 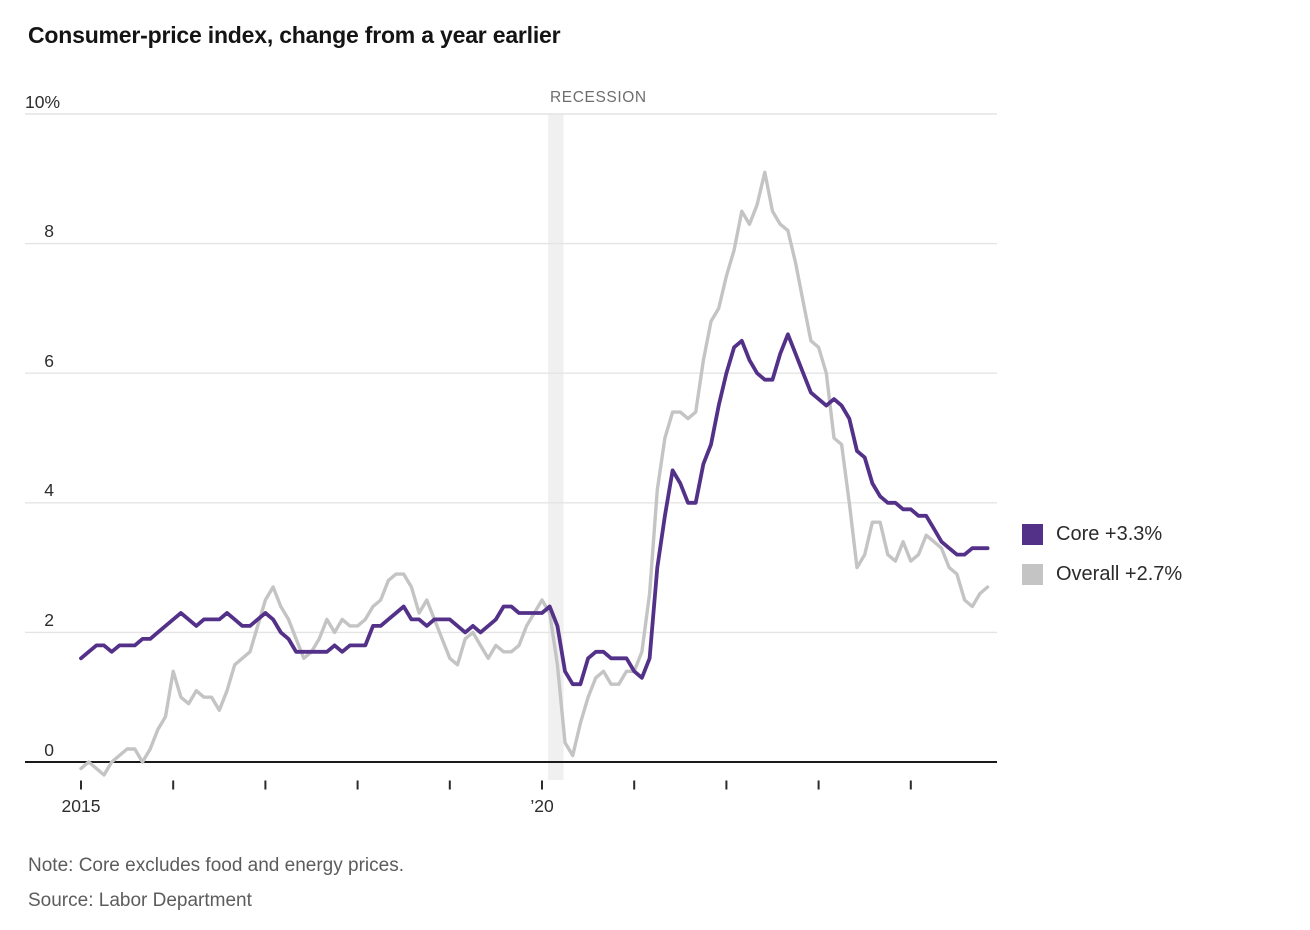 What do you see at coordinates (49, 231) in the screenshot?
I see `y-axis-label-8: 8` at bounding box center [49, 231].